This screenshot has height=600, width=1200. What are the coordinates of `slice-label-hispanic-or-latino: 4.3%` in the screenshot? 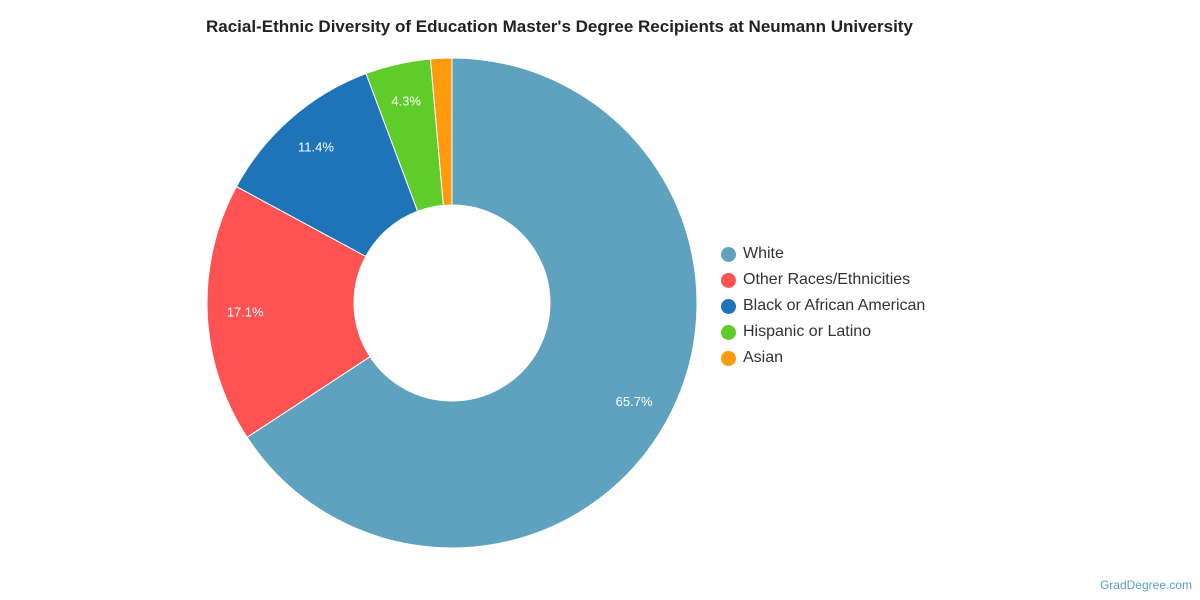 It's located at (406, 101).